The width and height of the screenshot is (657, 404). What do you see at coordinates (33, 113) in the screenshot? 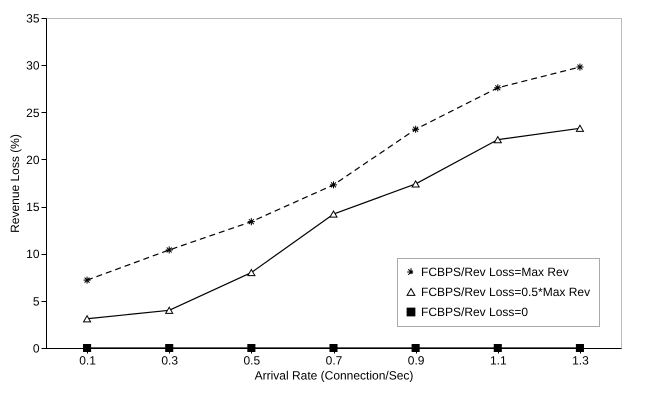
I see `y-tick-label: 25` at bounding box center [33, 113].